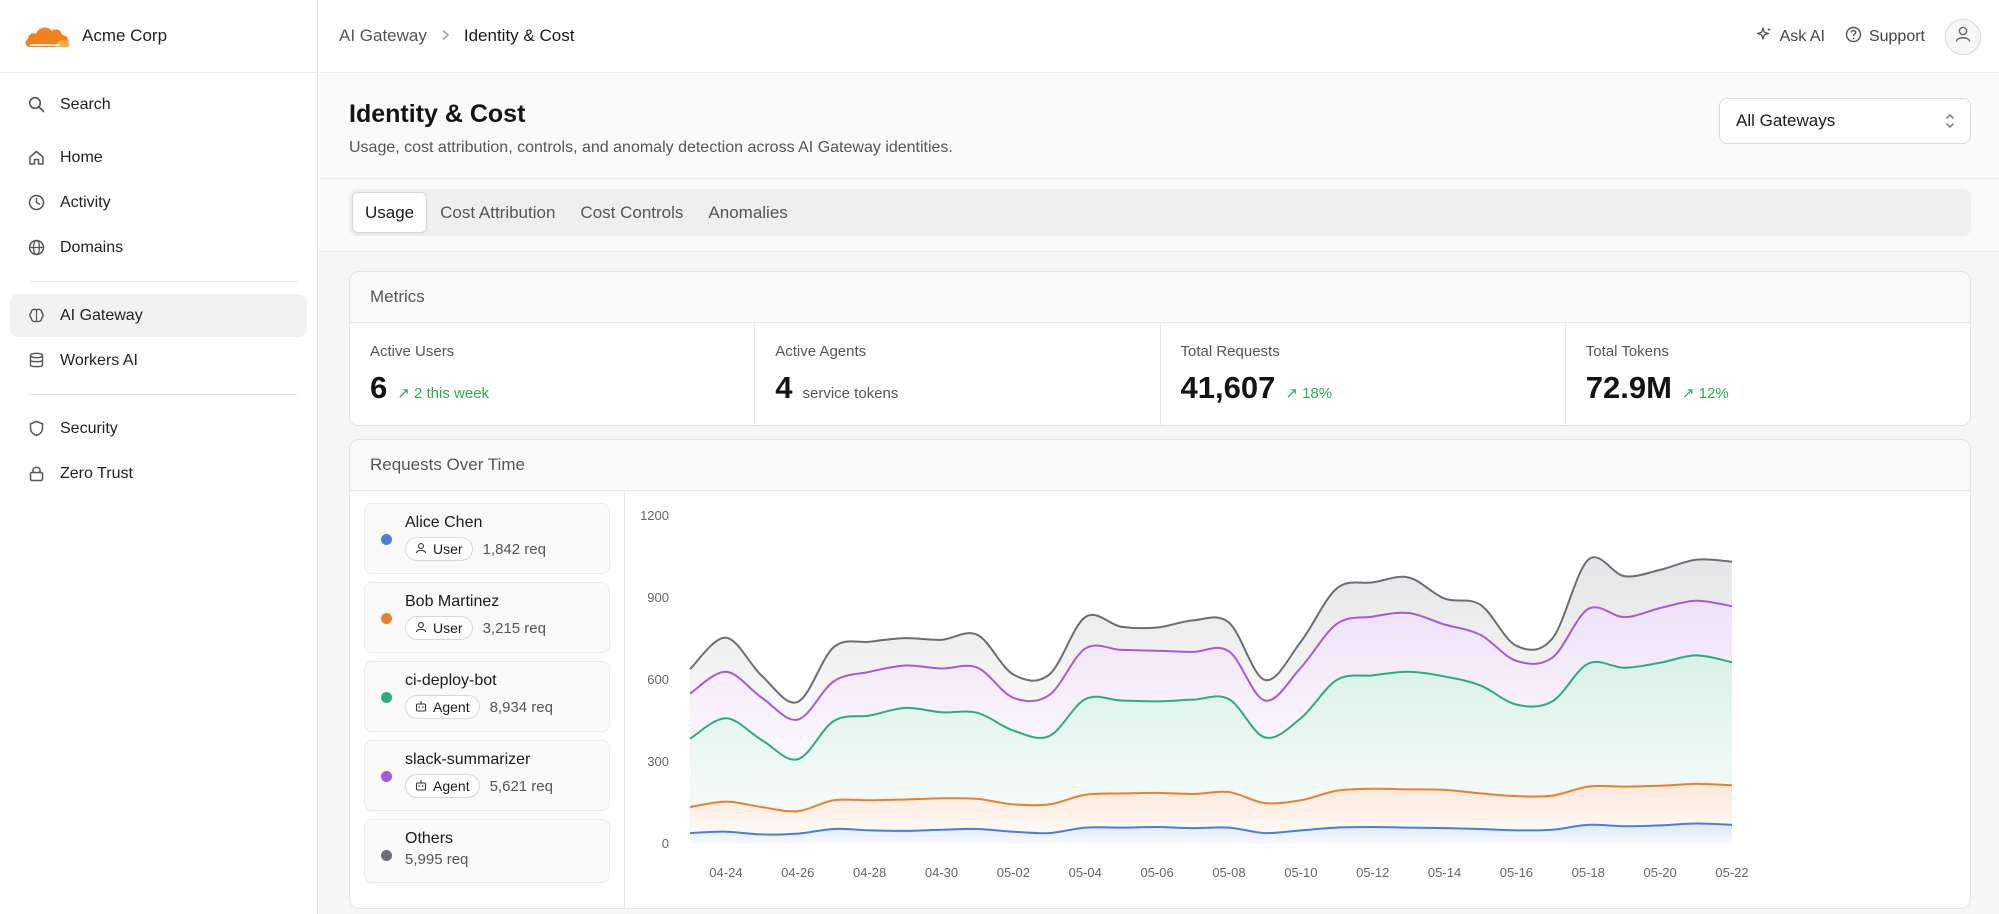 This screenshot has height=914, width=1999. What do you see at coordinates (96, 473) in the screenshot?
I see `sidebar-item-label: Zero Trust` at bounding box center [96, 473].